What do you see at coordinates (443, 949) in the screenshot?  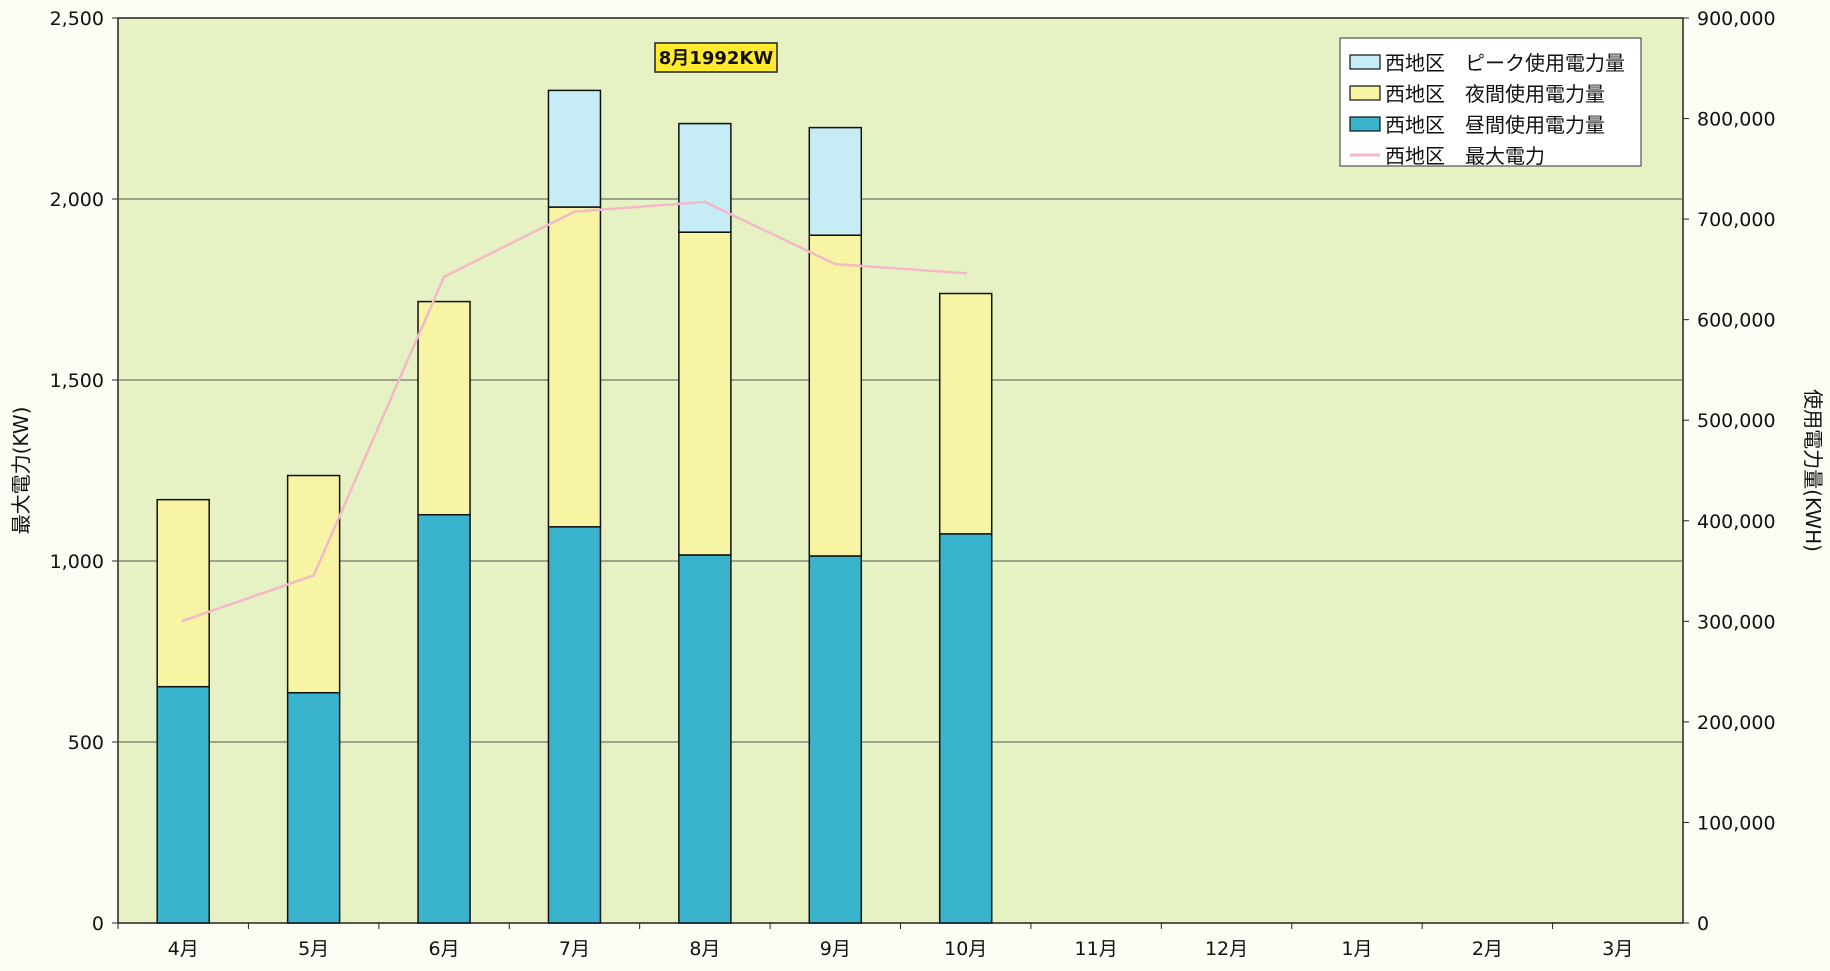 I see `x-tick-label: 6月` at bounding box center [443, 949].